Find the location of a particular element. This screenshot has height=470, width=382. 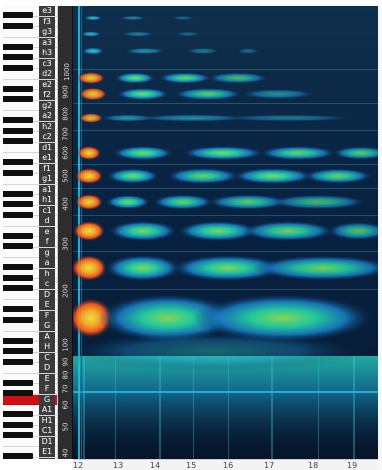

frequency-tick: 200 is located at coordinates (65, 291).